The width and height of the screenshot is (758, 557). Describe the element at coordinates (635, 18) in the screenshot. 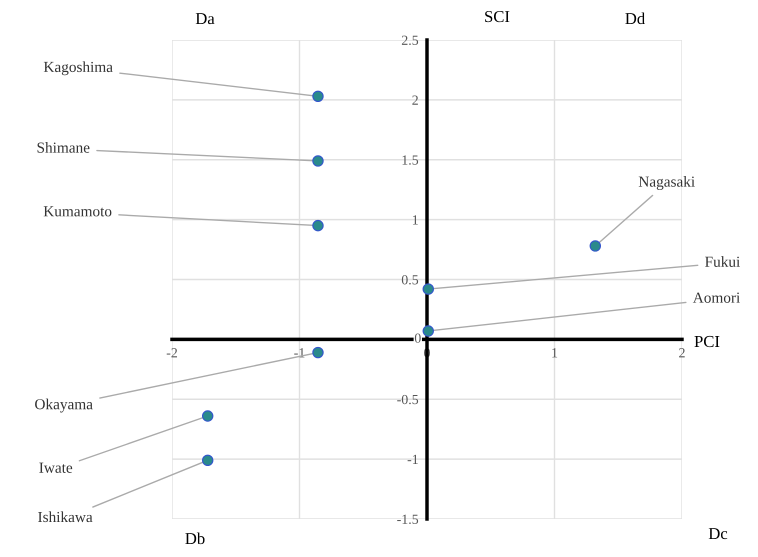

I see `text: Dd` at that location.